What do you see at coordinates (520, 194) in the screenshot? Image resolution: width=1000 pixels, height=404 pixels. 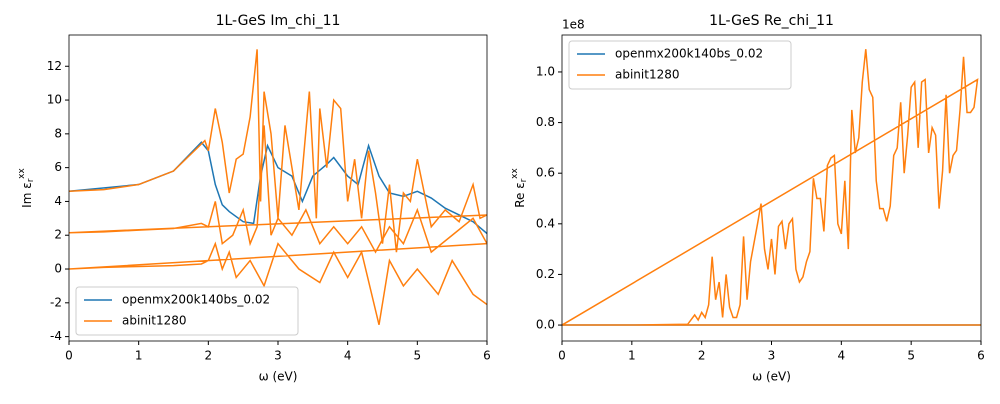 I see `y-label-text: Re ε` at bounding box center [520, 194].